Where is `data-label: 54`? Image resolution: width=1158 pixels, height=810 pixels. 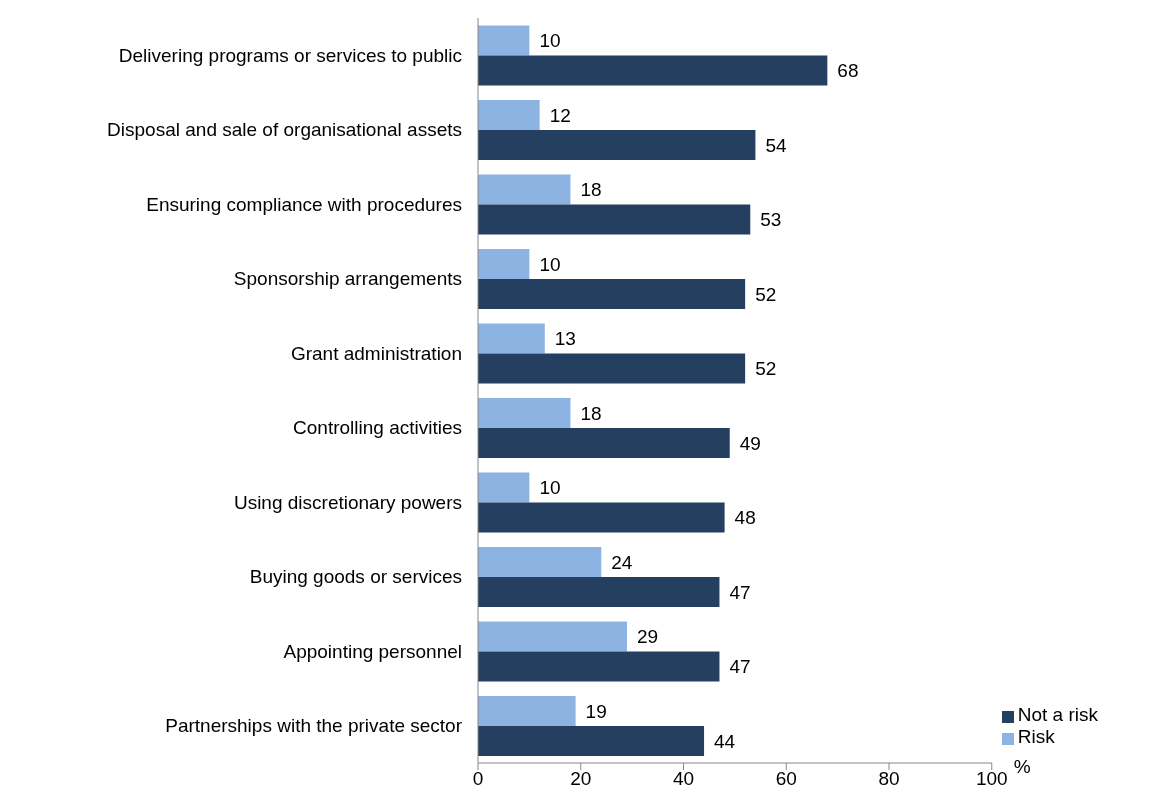 data-label: 54 is located at coordinates (776, 145).